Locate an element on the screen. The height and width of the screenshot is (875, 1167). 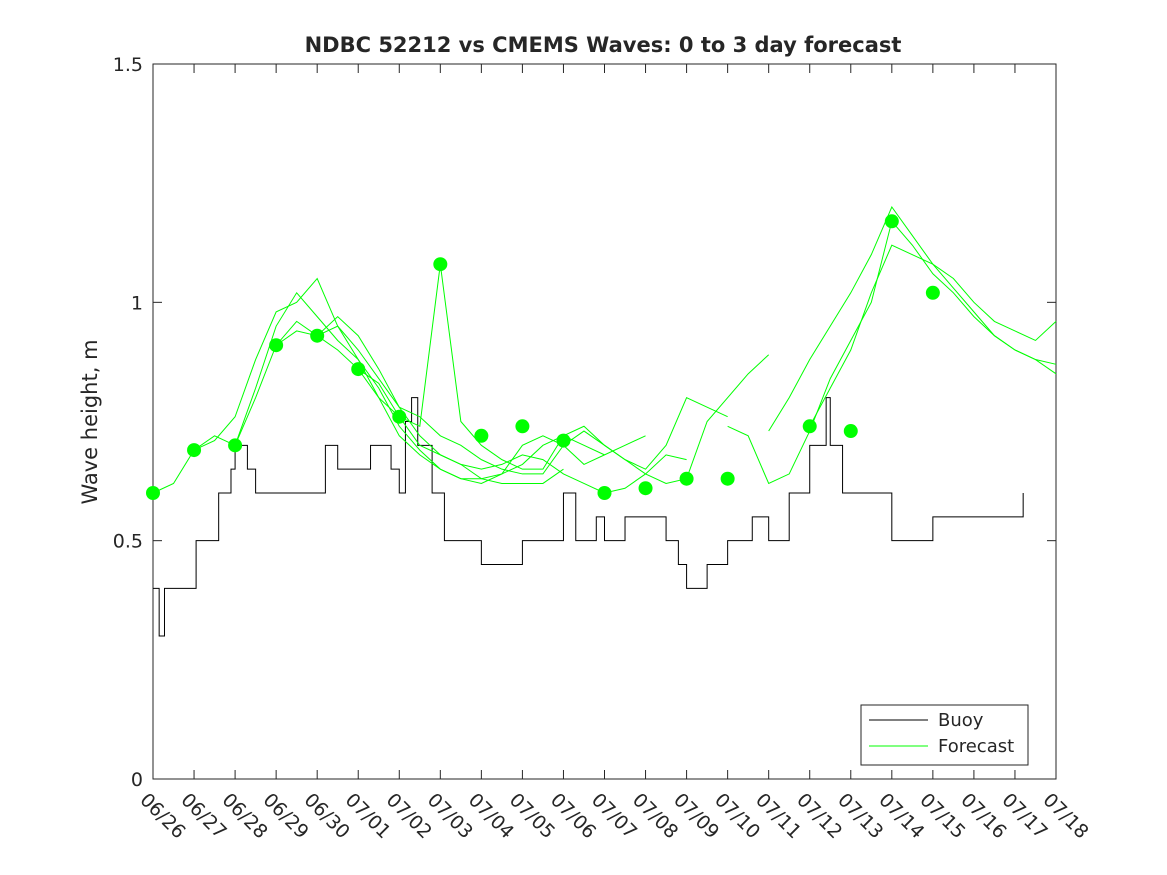
legend-box is located at coordinates (944, 735).